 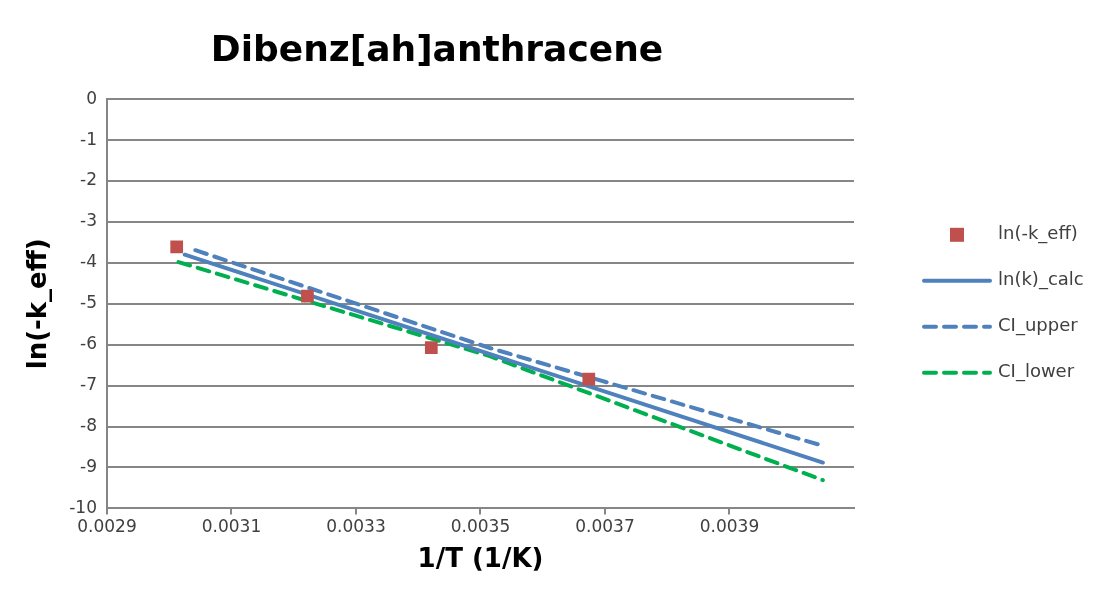 I want to click on chart-title: Dibenz[ah]anthracene, so click(x=437, y=48).